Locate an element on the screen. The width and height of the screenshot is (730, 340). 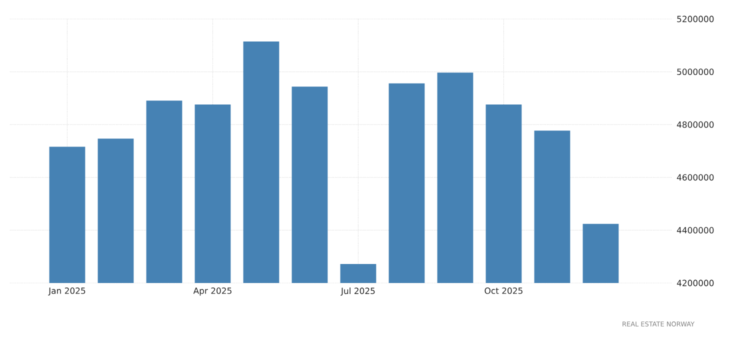
y-tick-label: 4200000 is located at coordinates (695, 283).